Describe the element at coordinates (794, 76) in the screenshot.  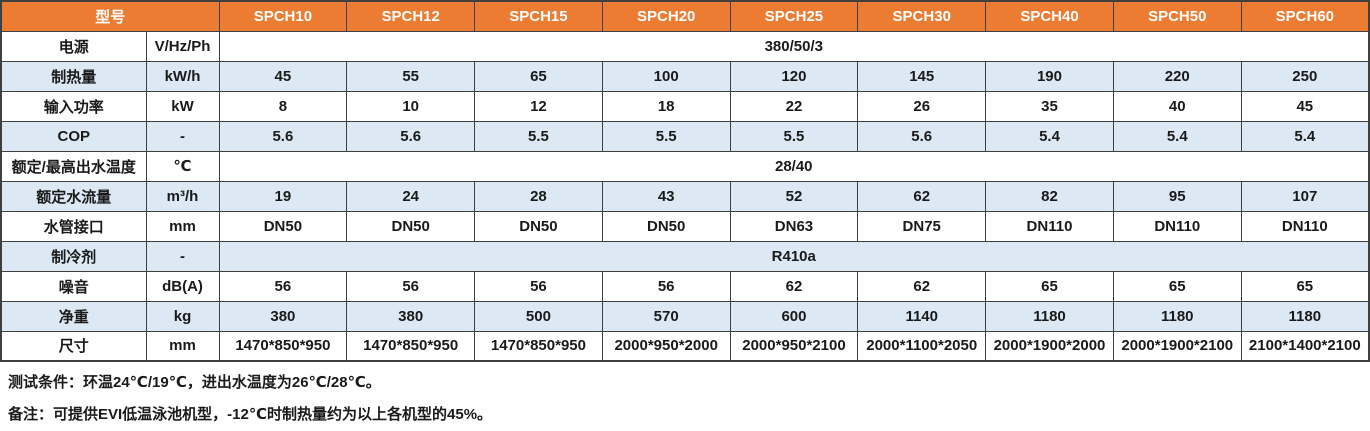
I see `cell-value: 120` at that location.